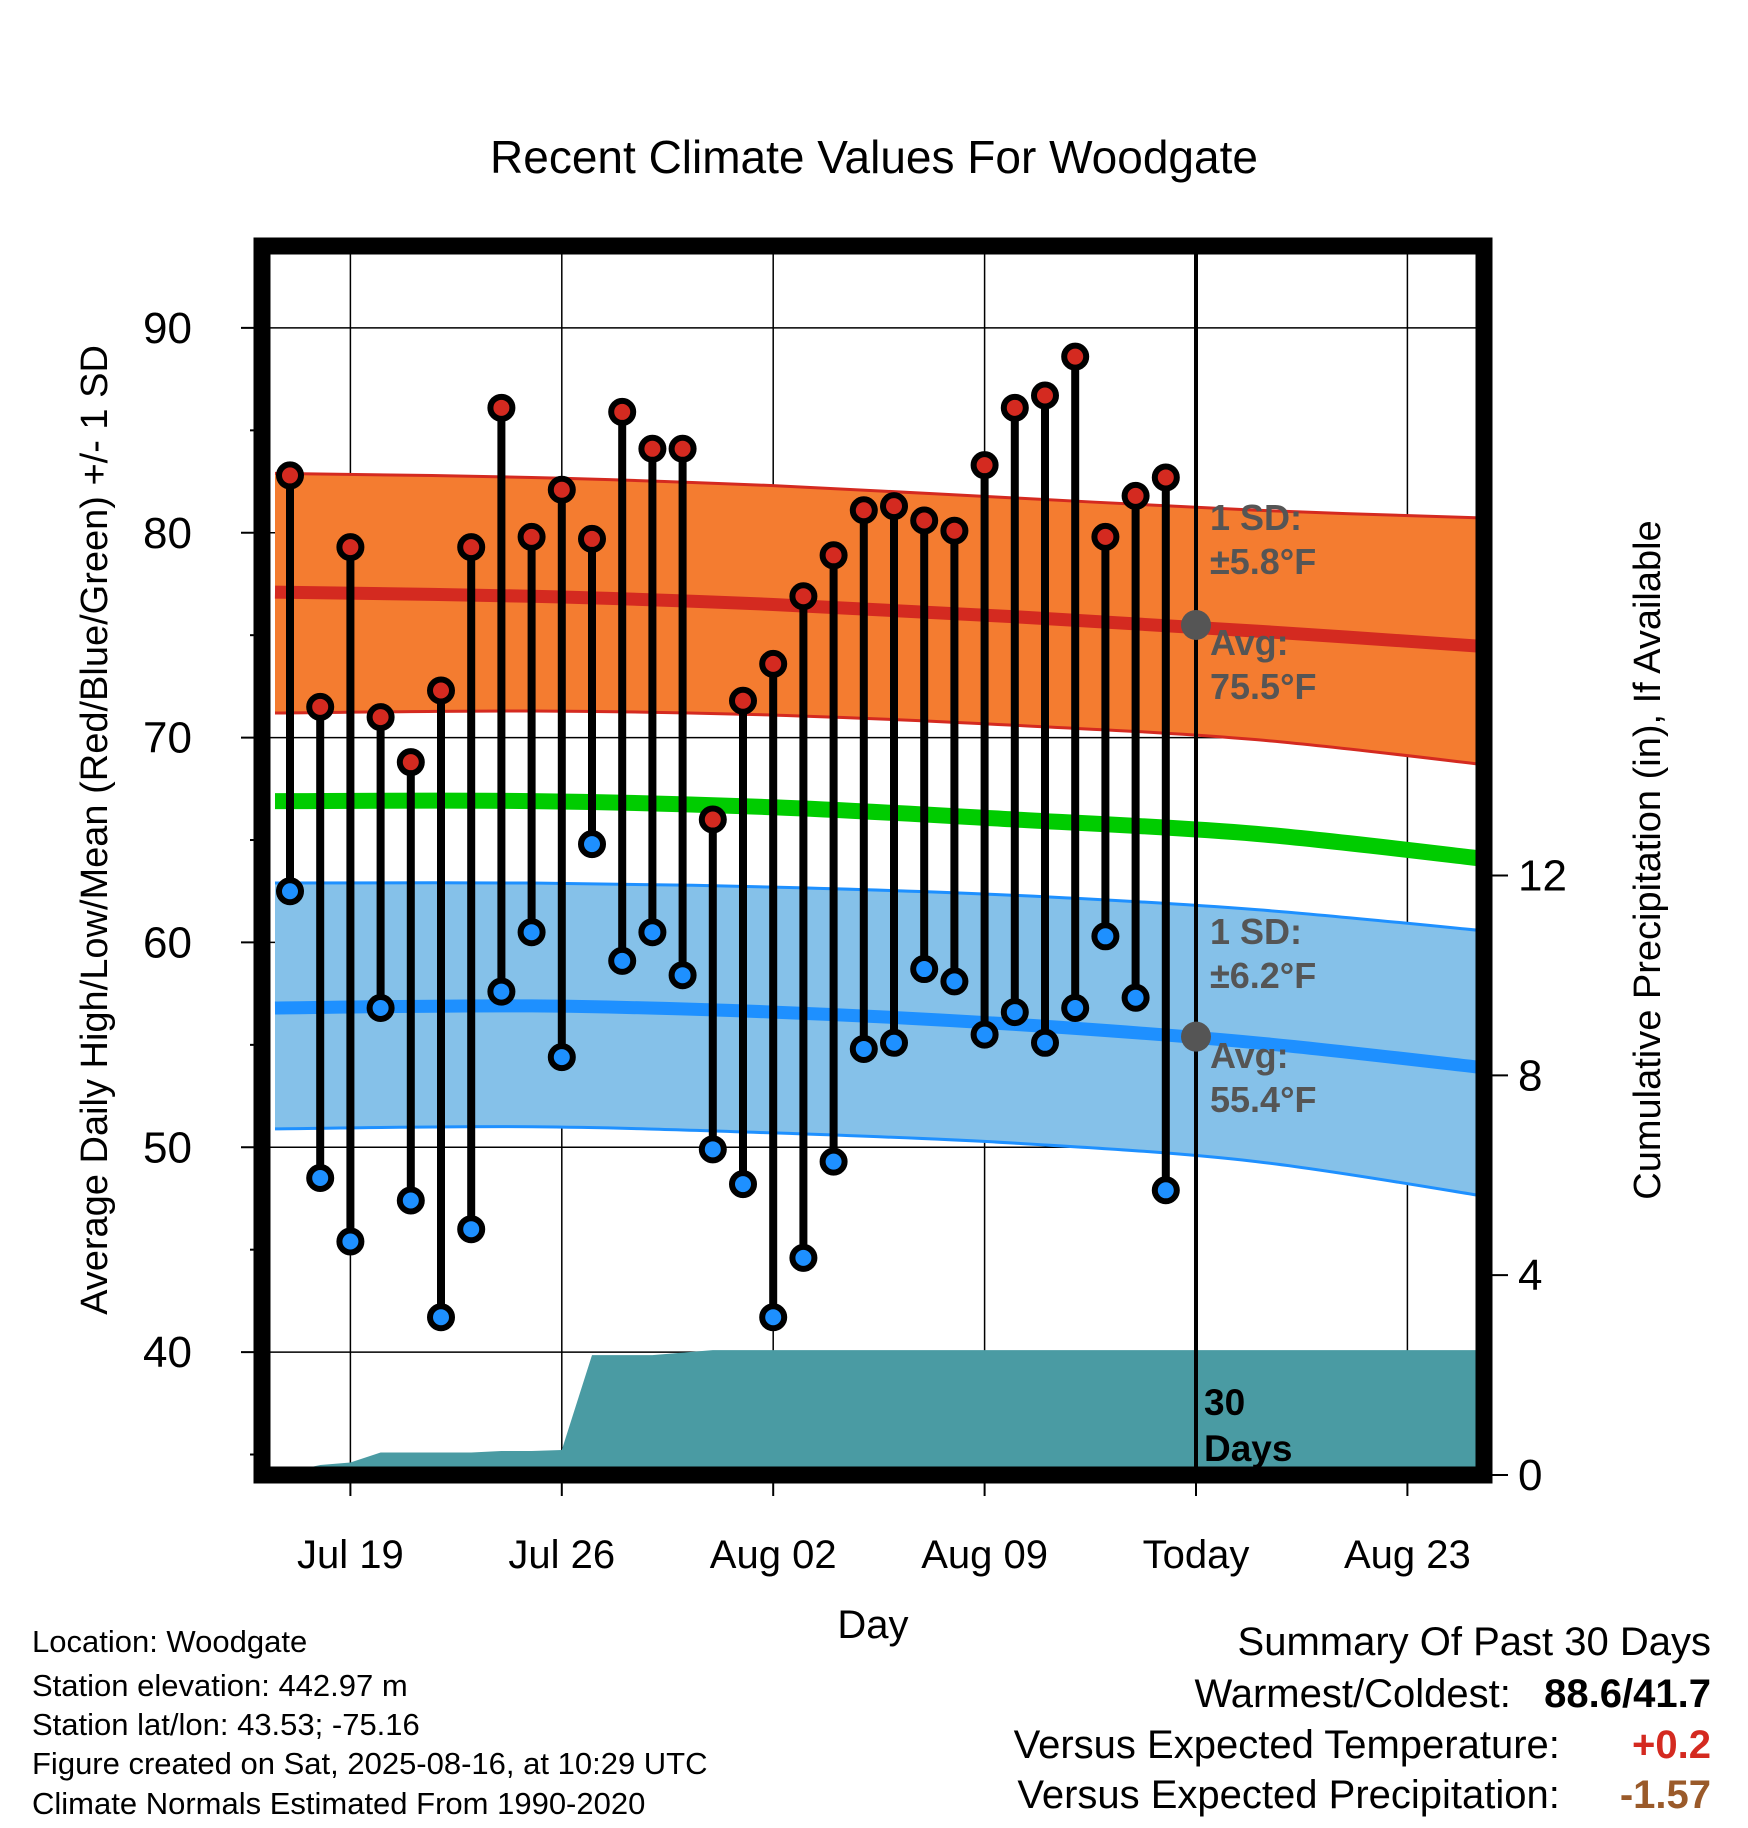 This screenshot has width=1748, height=1828. What do you see at coordinates (170, 1641) in the screenshot?
I see `info-location: Location: Woodgate` at bounding box center [170, 1641].